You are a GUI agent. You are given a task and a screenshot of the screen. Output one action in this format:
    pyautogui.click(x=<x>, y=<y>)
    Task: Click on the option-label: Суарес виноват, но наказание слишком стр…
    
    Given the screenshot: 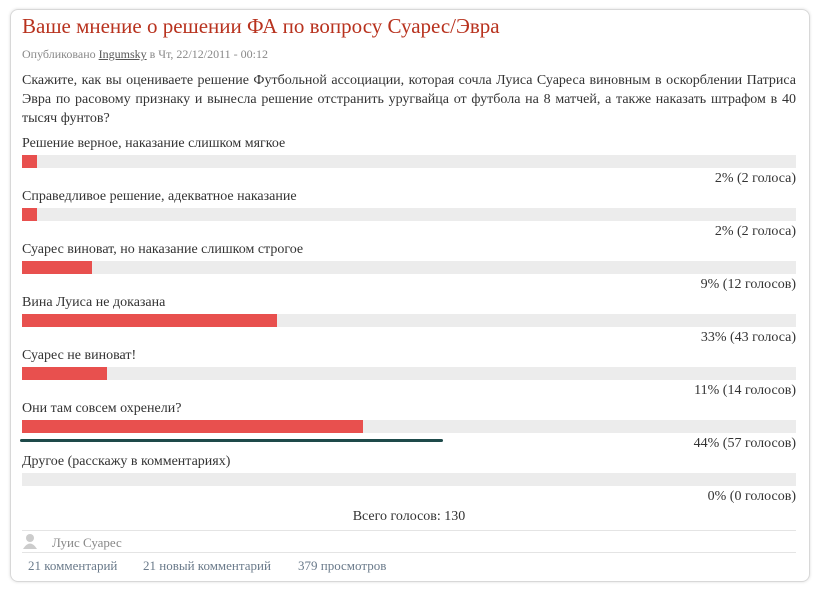 What is the action you would take?
    pyautogui.click(x=163, y=249)
    